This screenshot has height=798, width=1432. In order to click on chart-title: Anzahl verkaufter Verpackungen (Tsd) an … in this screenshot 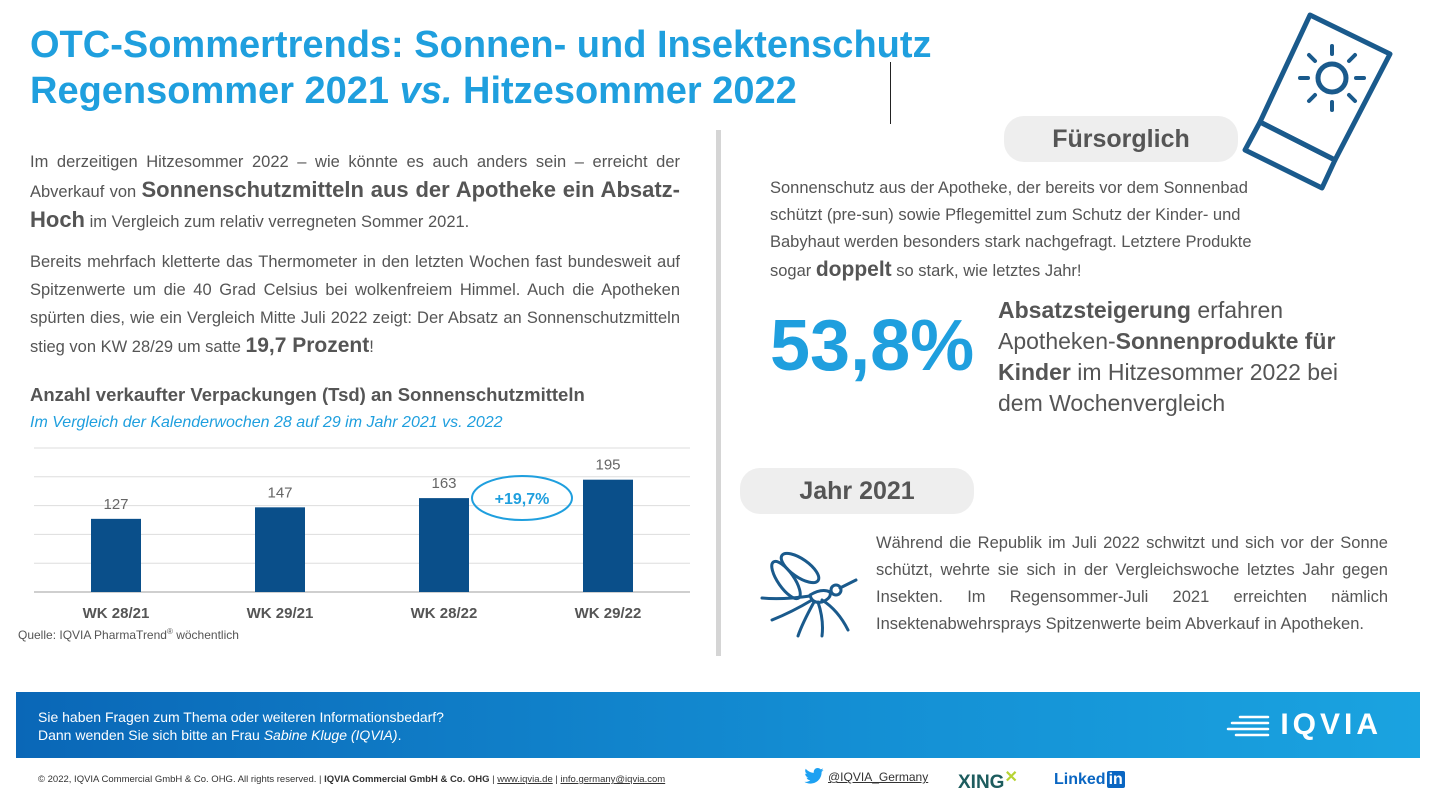, I will do `click(307, 394)`.